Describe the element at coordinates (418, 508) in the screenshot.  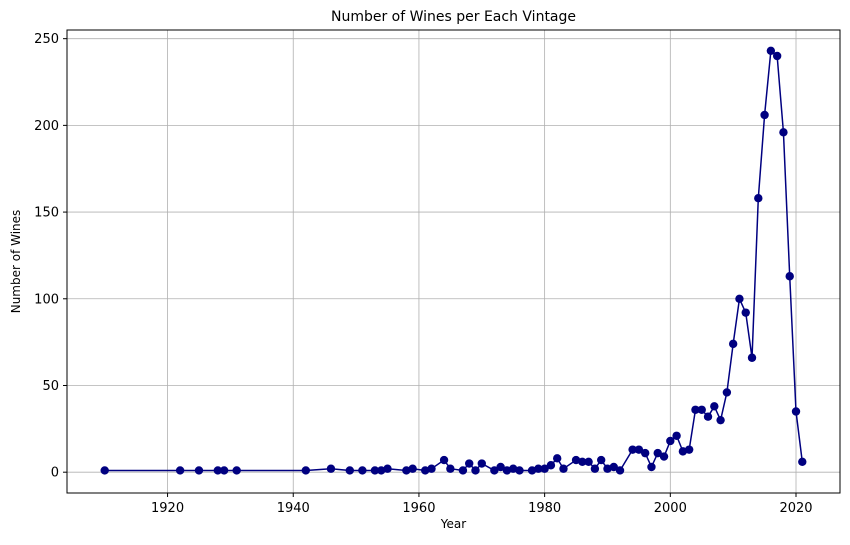
I see `x-tick-label: 1960` at that location.